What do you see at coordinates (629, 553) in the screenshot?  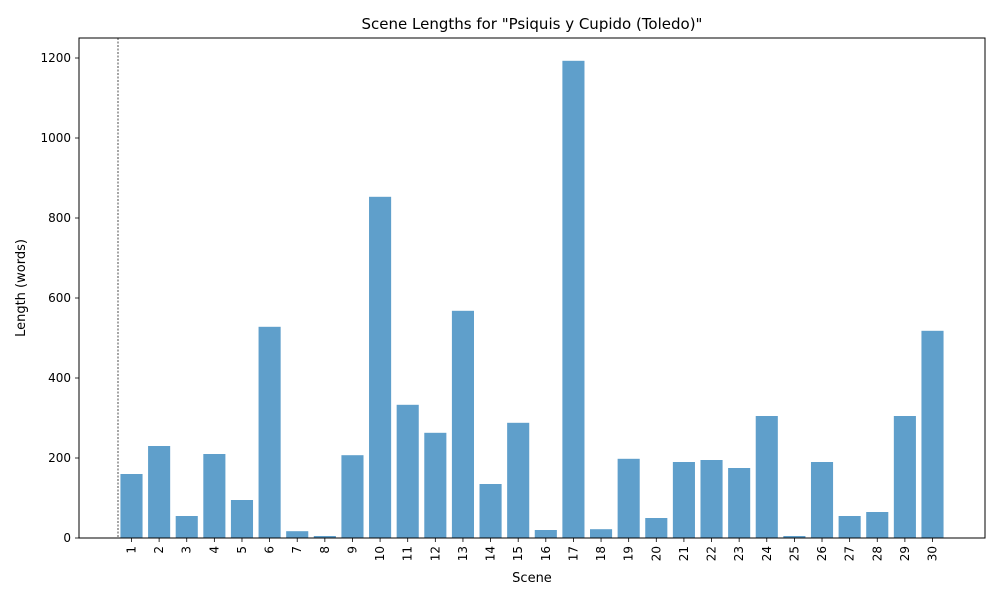 I see `x-tick-label: 19` at bounding box center [629, 553].